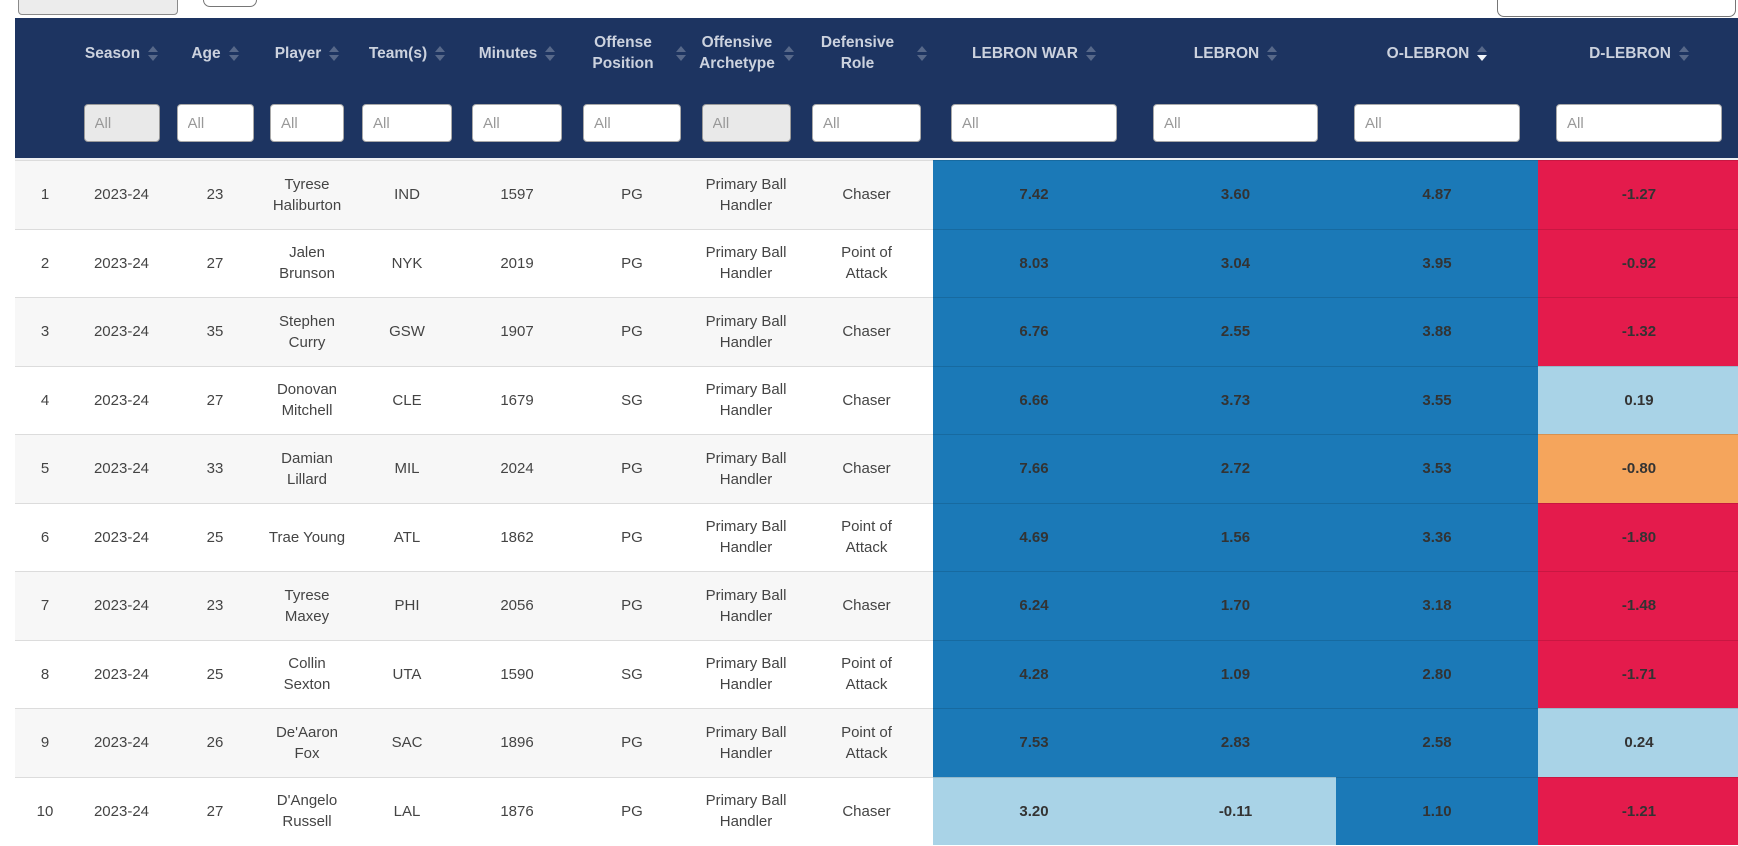 The width and height of the screenshot is (1738, 846). I want to click on filter-input-offensive_archetype, so click(746, 123).